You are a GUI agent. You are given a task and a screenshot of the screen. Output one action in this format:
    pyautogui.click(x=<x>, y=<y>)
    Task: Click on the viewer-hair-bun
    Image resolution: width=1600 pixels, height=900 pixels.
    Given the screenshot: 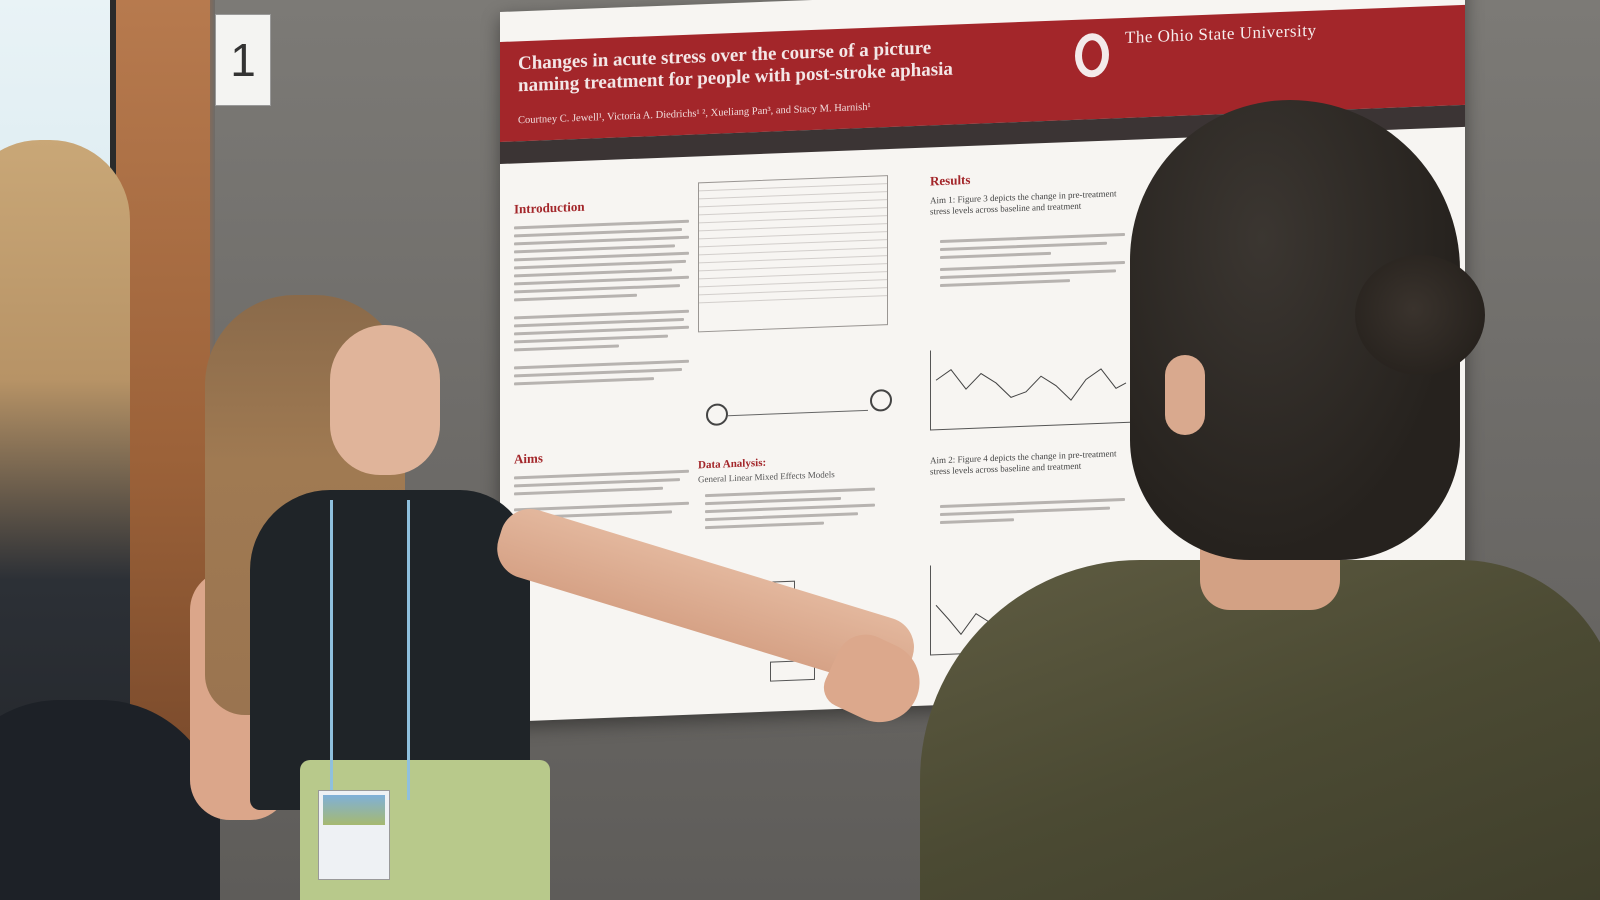 What is the action you would take?
    pyautogui.click(x=1420, y=315)
    